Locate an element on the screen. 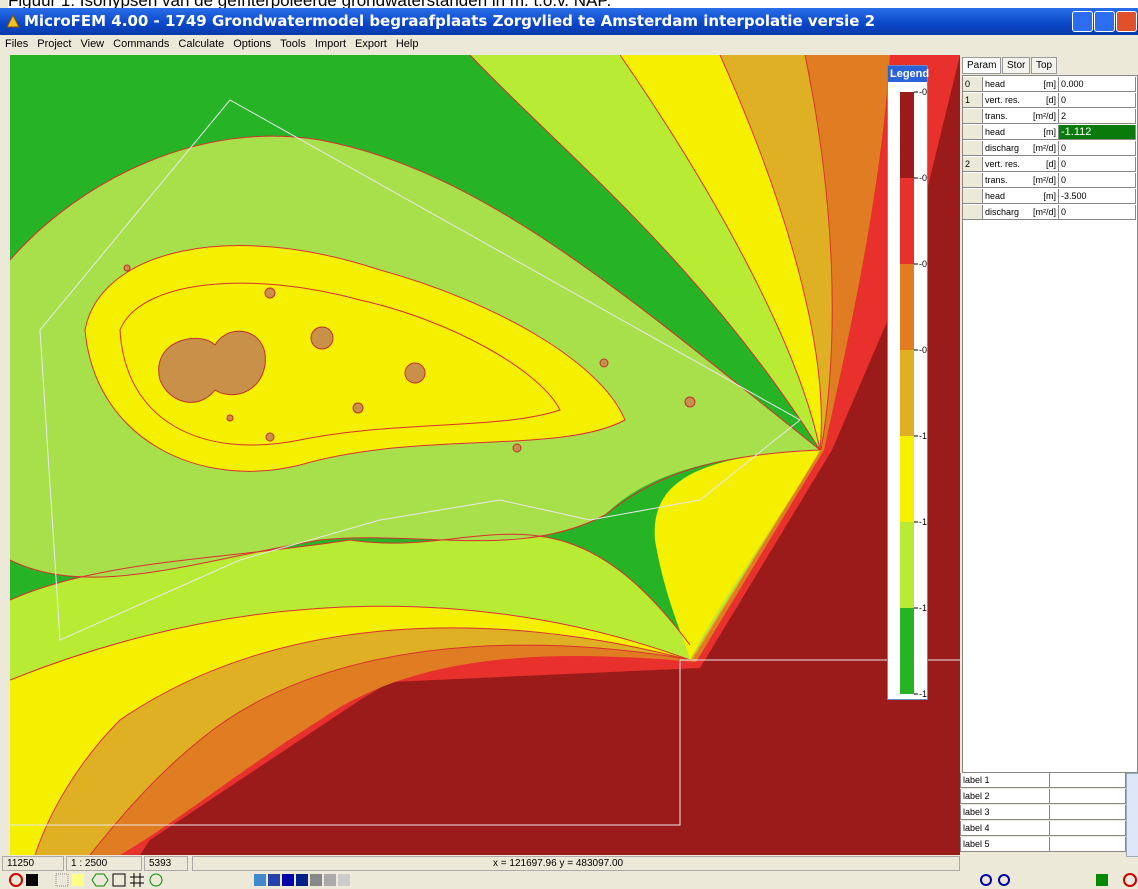  menu-item: Commands is located at coordinates (141, 44).